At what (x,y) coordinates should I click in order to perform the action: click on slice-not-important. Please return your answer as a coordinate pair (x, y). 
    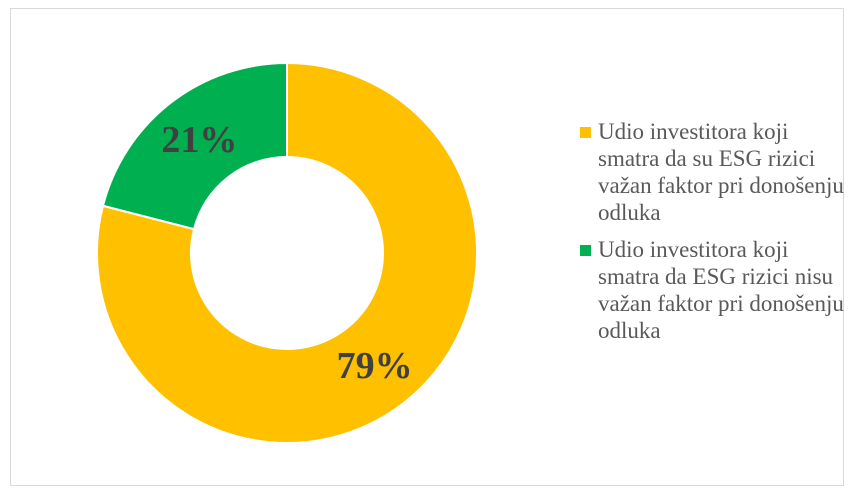
    Looking at the image, I should click on (194, 146).